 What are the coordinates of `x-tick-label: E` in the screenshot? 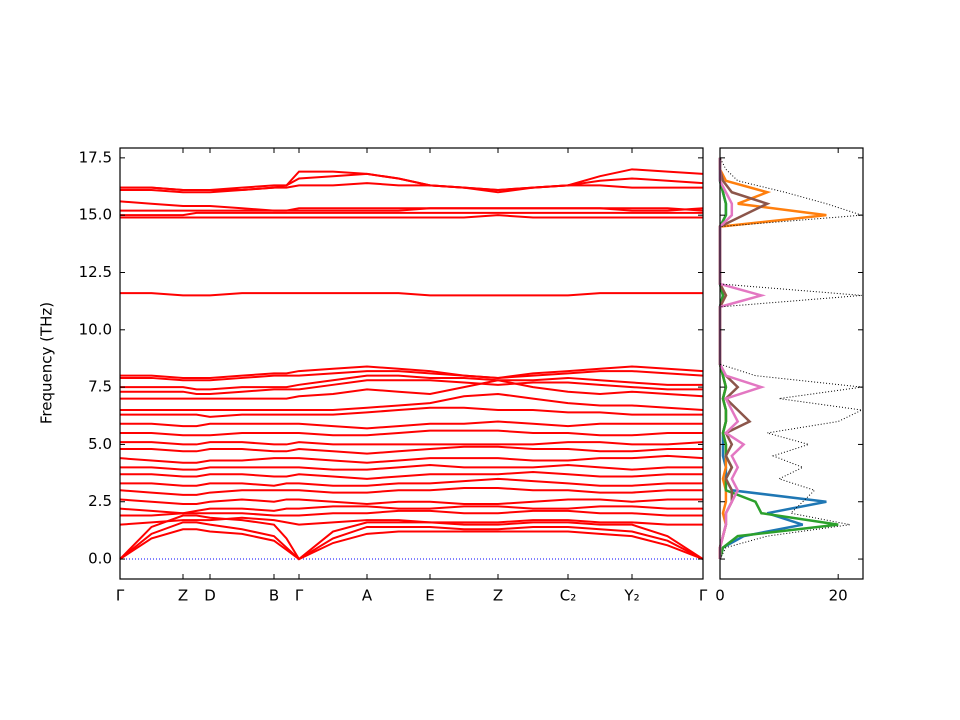 It's located at (429, 596).